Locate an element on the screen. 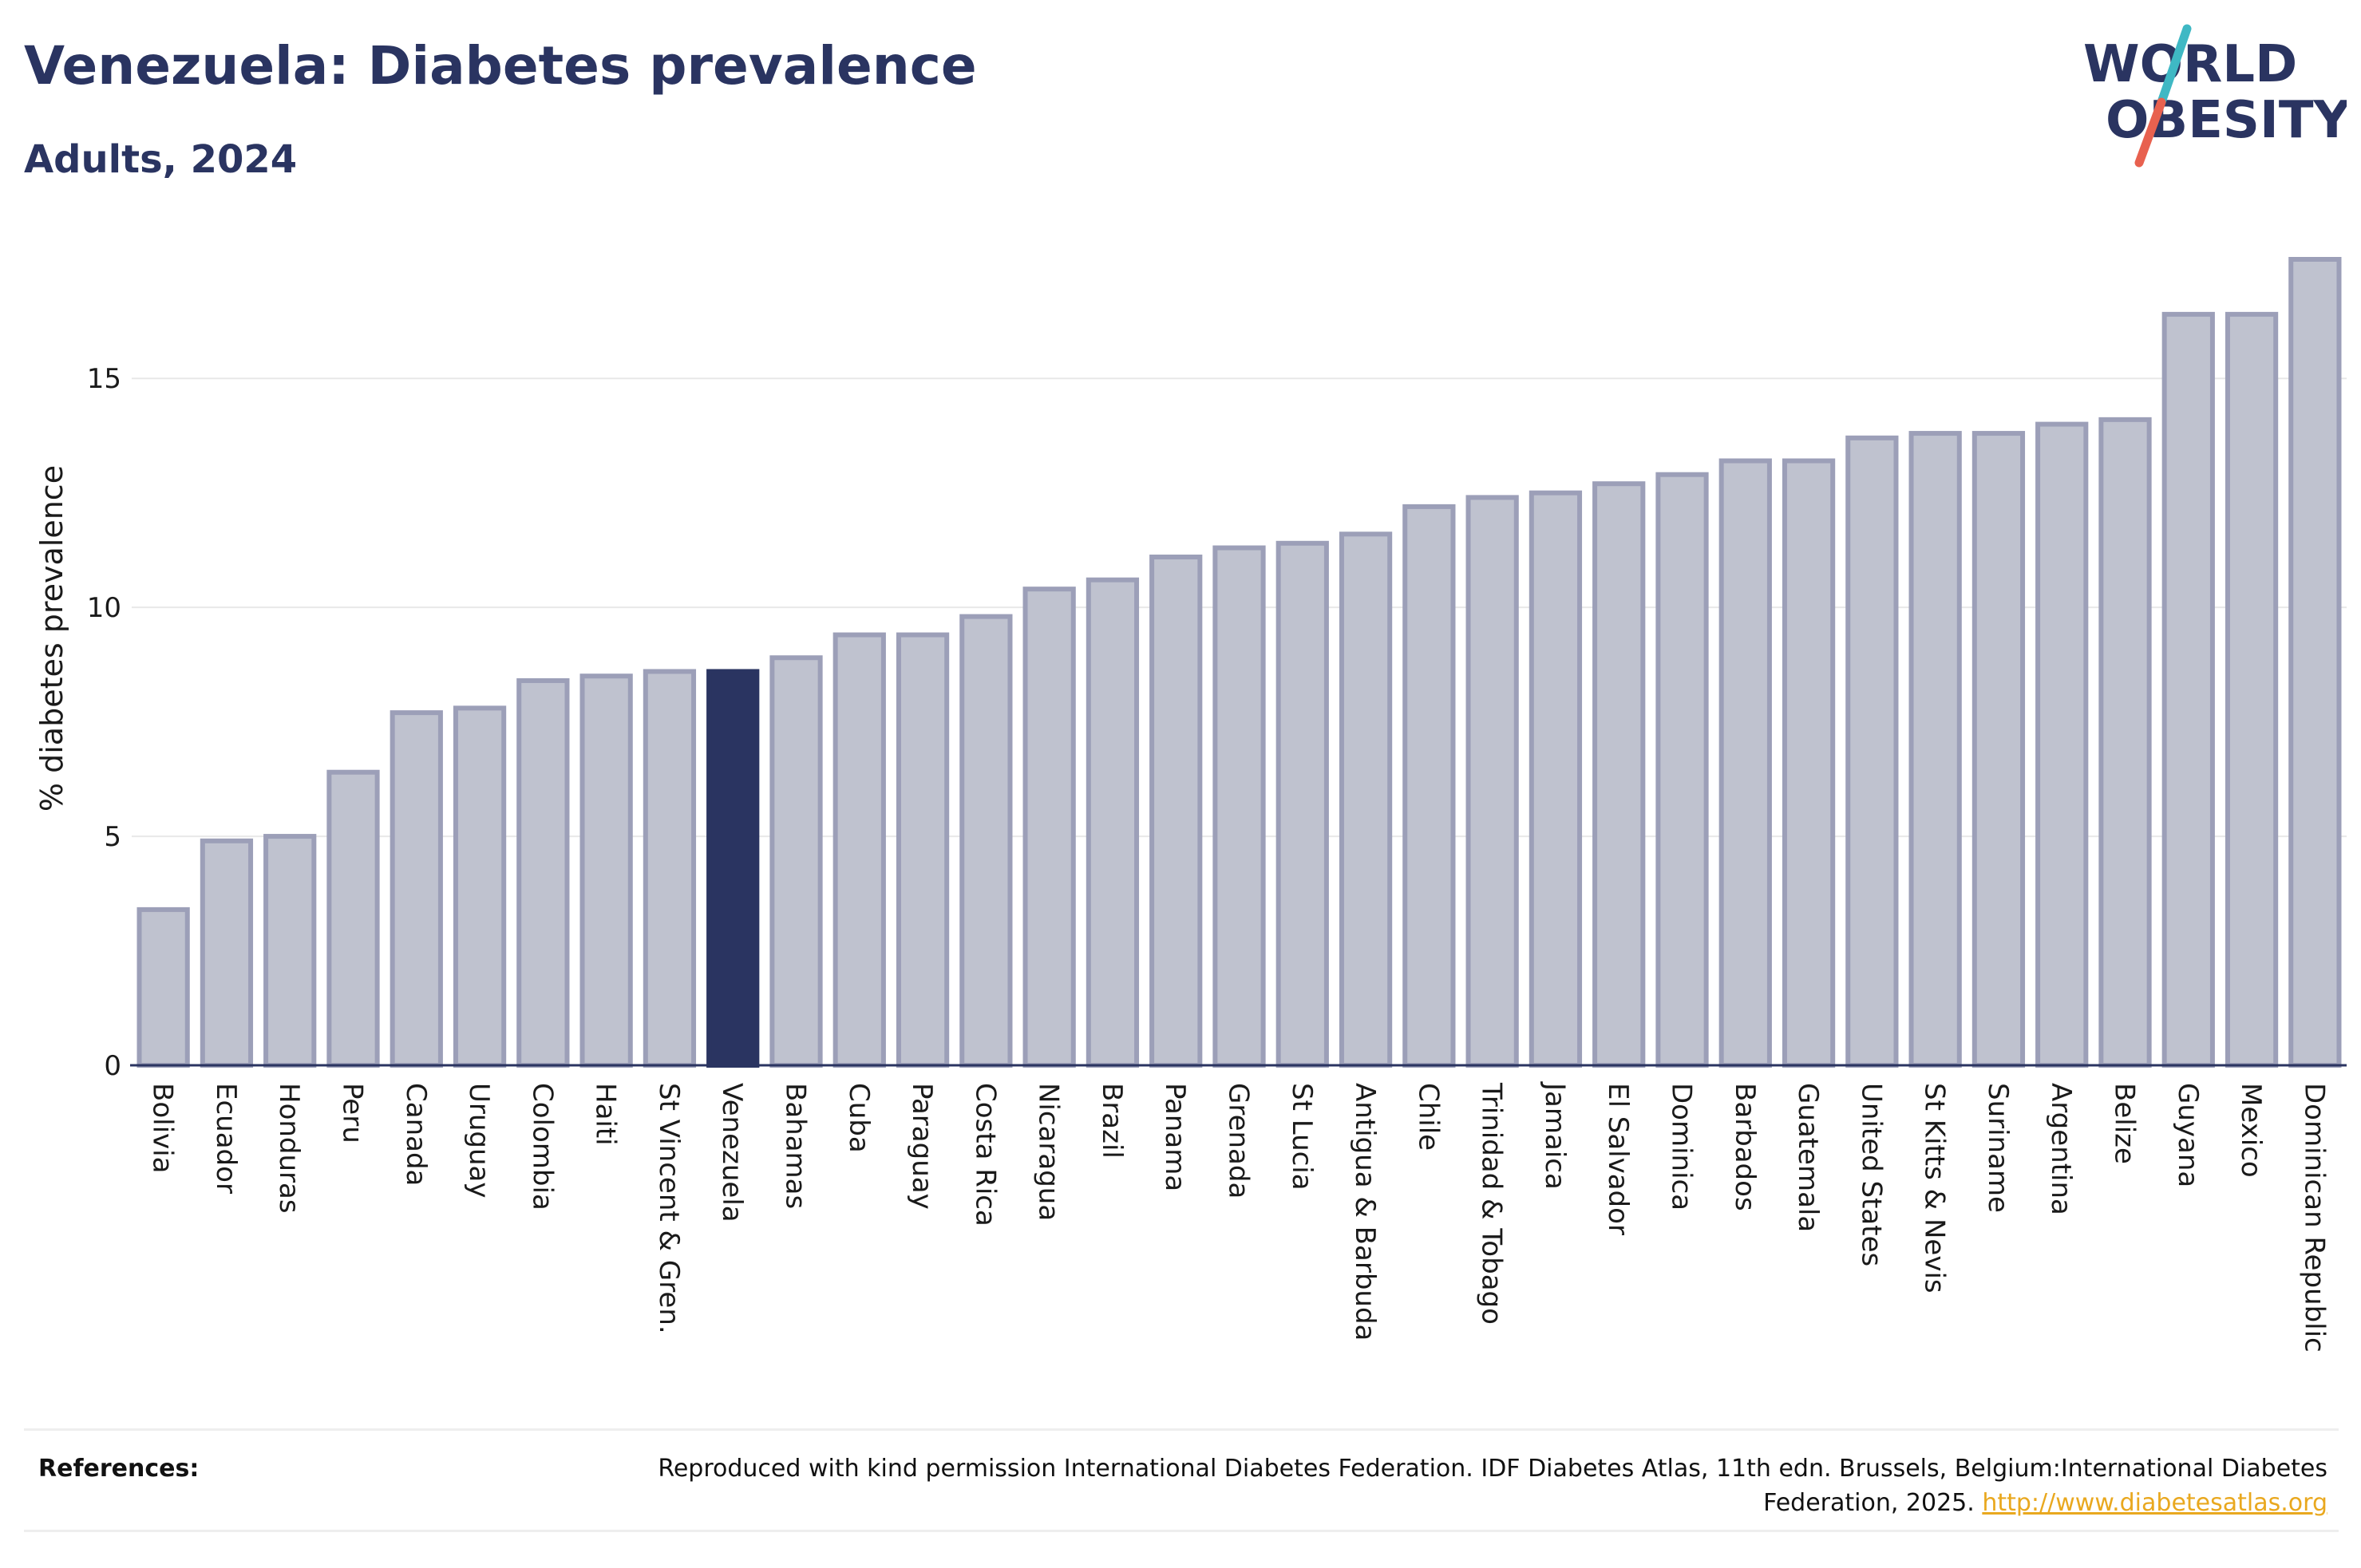 This screenshot has height=1568, width=2361. x-tick-label: Grenada is located at coordinates (1239, 1141).